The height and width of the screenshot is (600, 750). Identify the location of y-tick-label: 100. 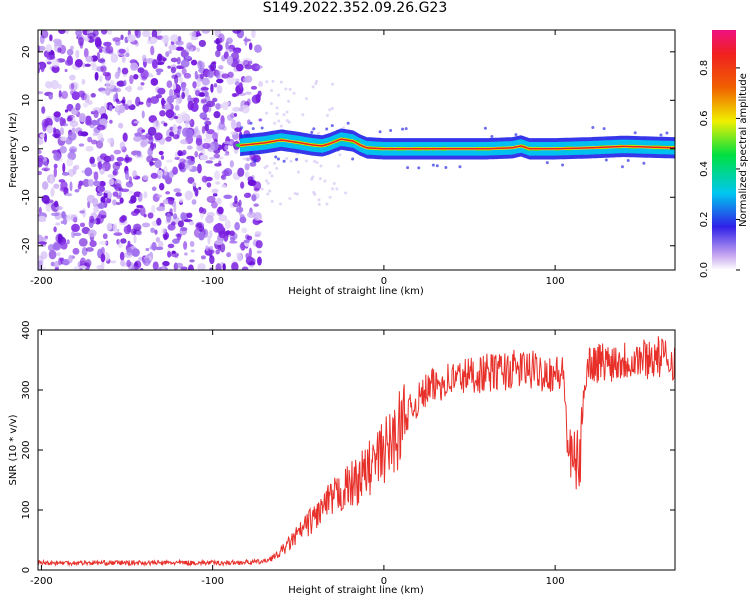
(26, 509).